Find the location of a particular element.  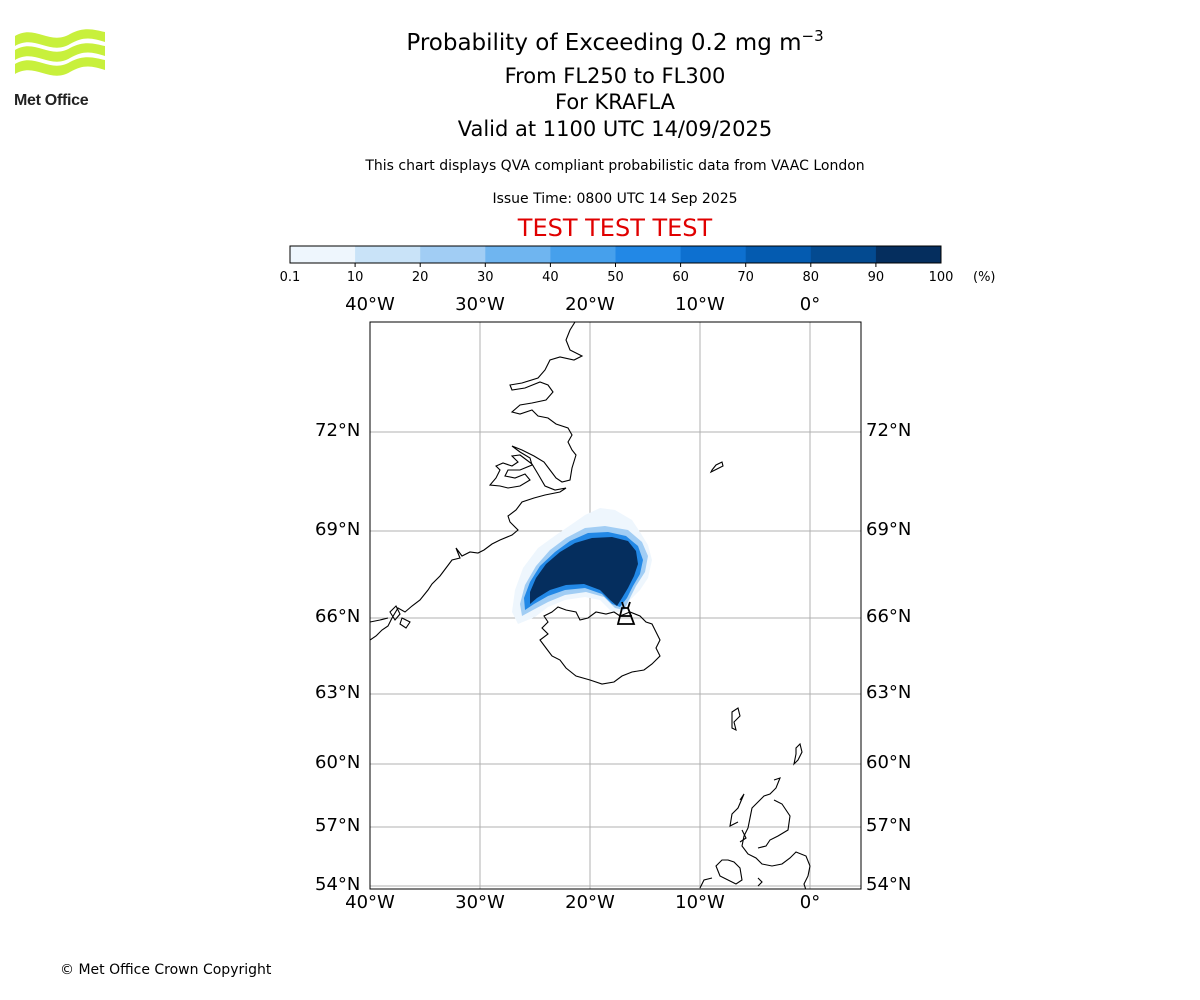

longitude-label-top: 0° is located at coordinates (810, 304).